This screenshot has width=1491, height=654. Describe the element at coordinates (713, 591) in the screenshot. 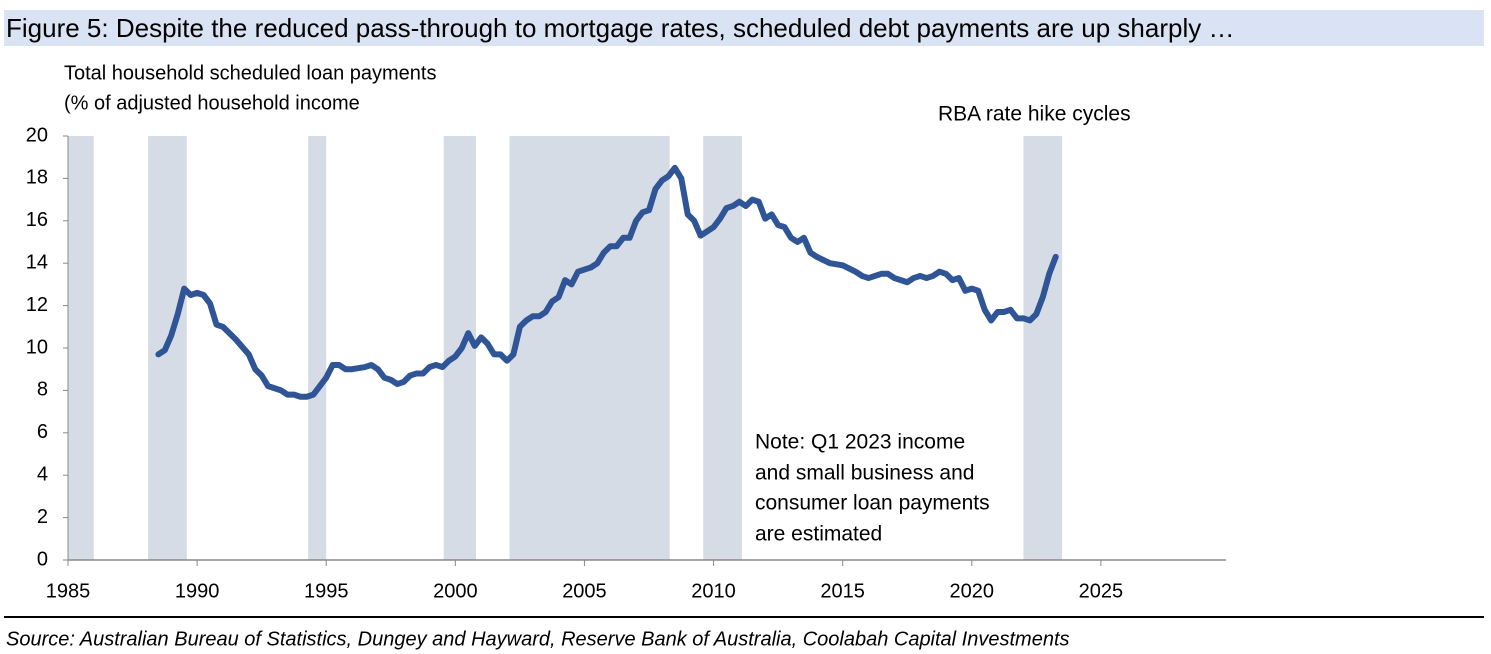

I see `x-tick-label: 2010` at that location.